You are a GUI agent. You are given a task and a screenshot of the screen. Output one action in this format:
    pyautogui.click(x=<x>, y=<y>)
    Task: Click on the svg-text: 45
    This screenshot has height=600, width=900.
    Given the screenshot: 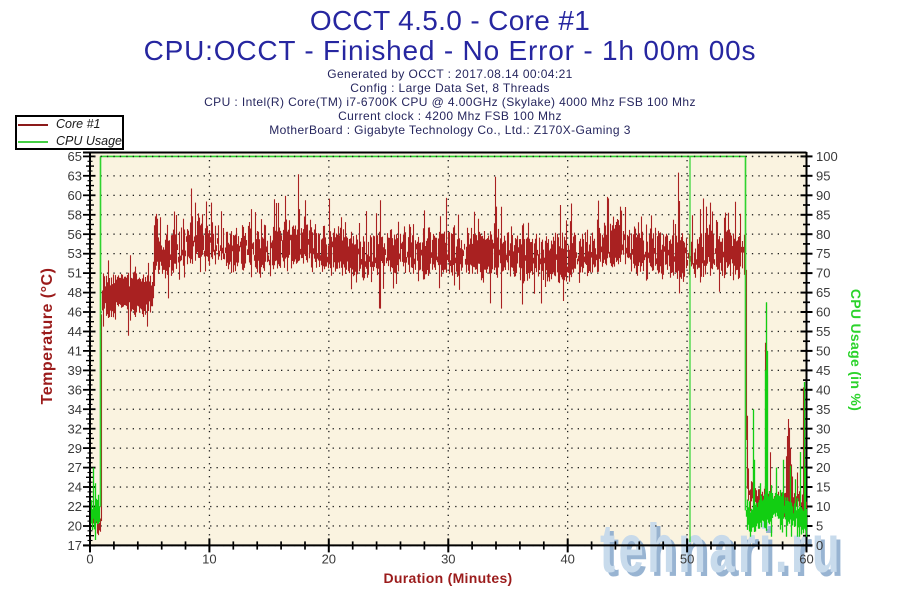 What is the action you would take?
    pyautogui.click(x=823, y=370)
    